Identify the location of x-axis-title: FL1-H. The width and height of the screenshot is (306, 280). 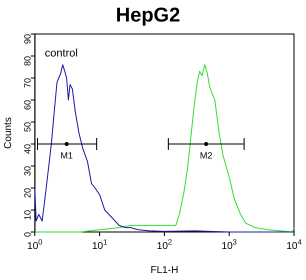
(164, 270).